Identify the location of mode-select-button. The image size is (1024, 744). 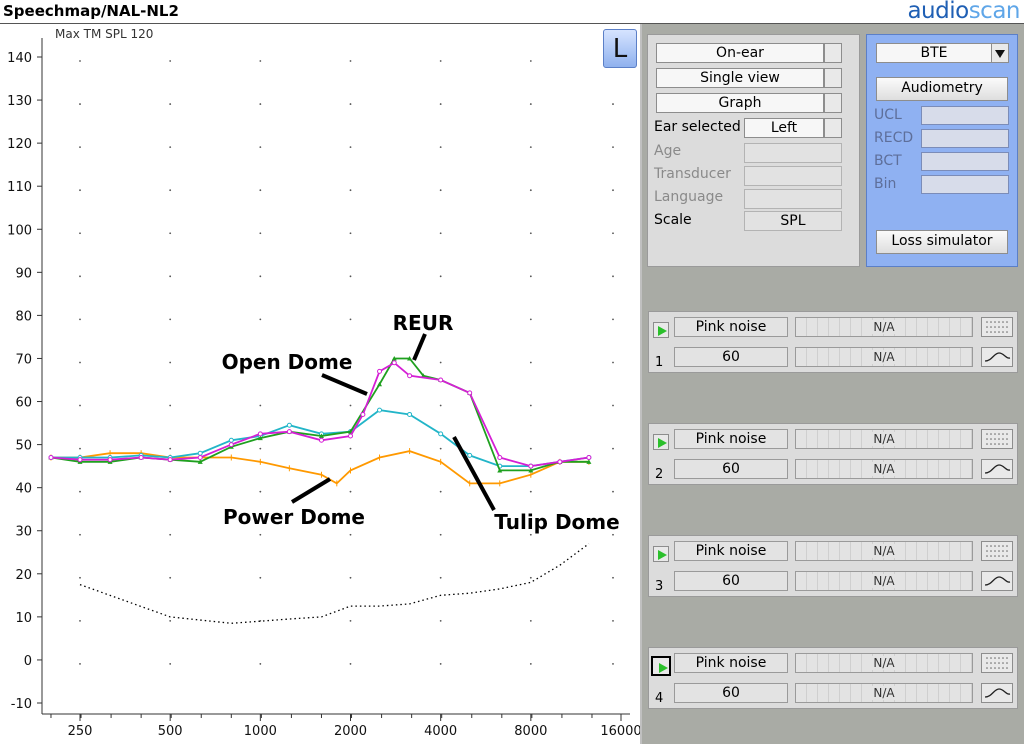
(833, 53).